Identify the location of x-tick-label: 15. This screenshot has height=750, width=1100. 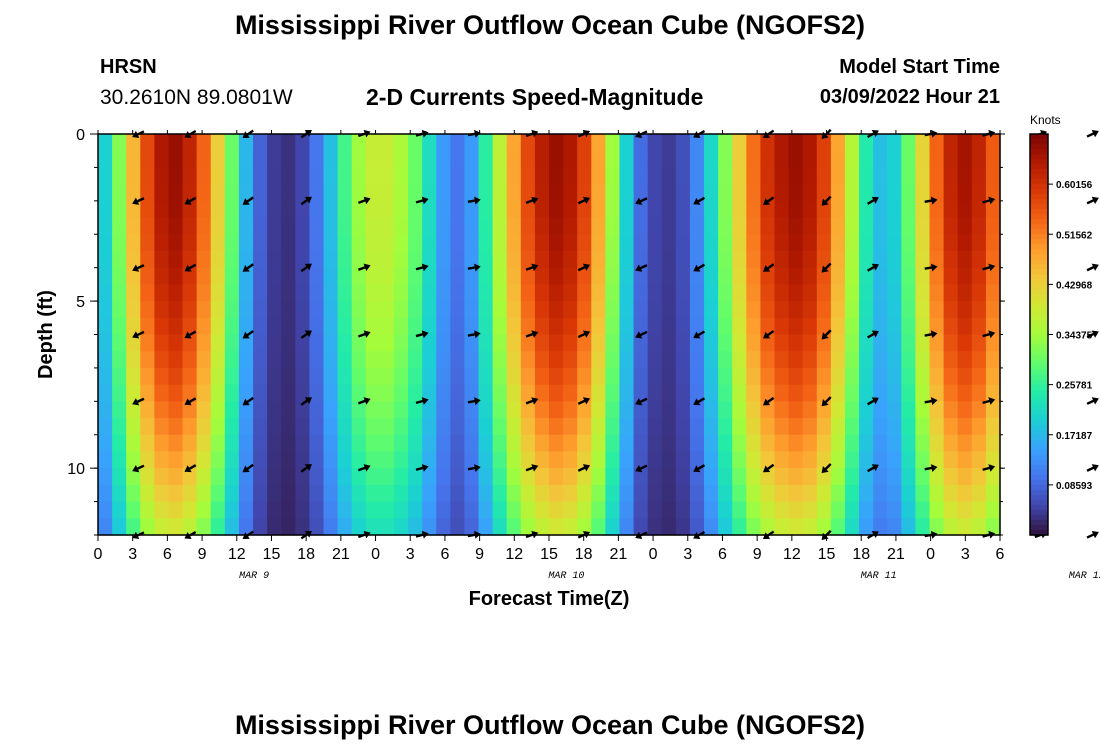
(827, 554).